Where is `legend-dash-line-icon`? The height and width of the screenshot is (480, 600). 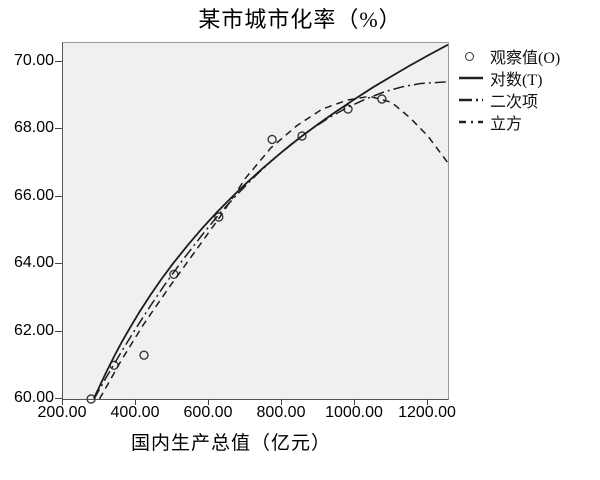 legend-dash-line-icon is located at coordinates (474, 122).